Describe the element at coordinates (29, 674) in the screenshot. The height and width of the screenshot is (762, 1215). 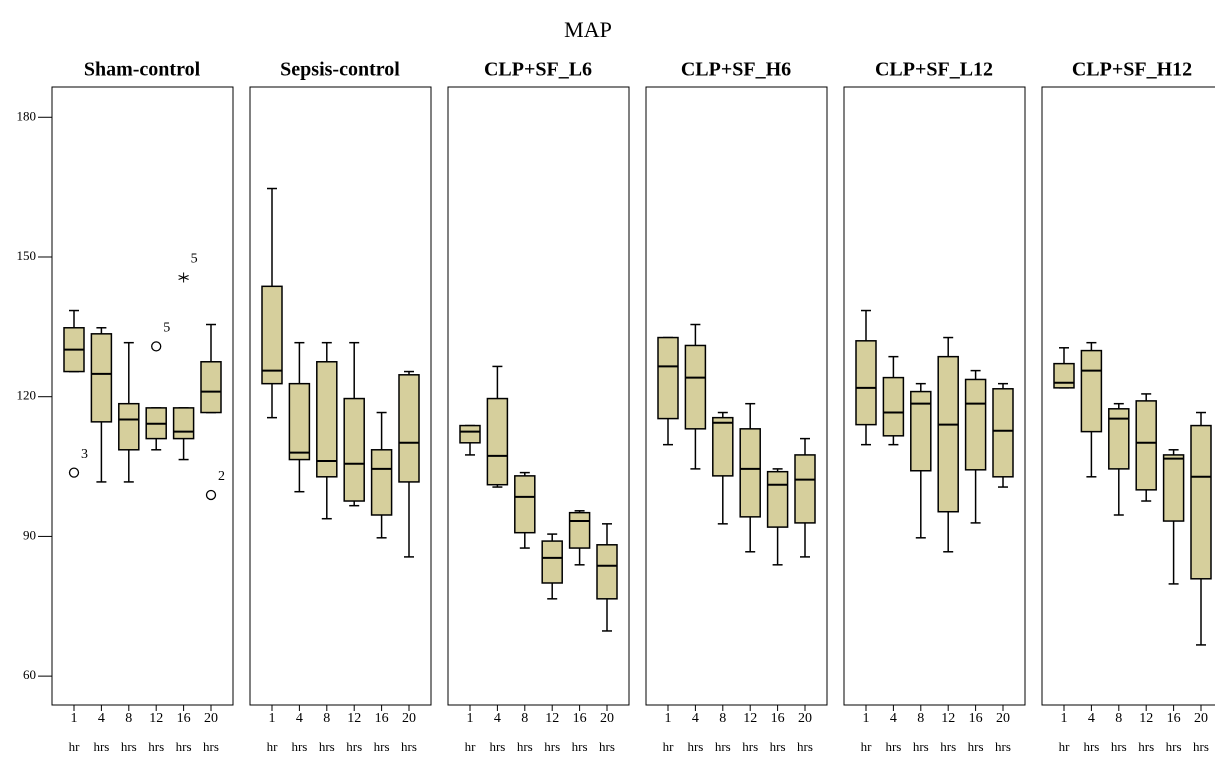
I see `y-tick-label: 60` at that location.